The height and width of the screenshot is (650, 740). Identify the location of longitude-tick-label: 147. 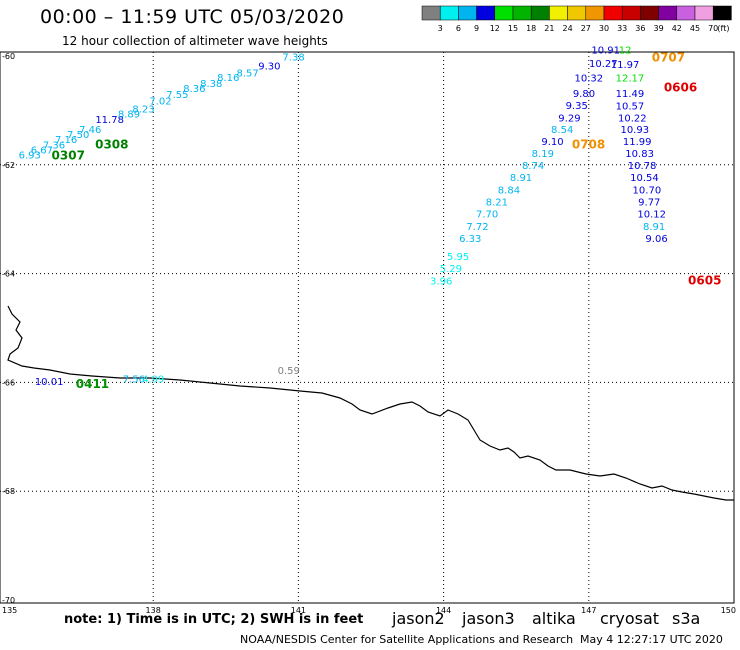
(588, 610).